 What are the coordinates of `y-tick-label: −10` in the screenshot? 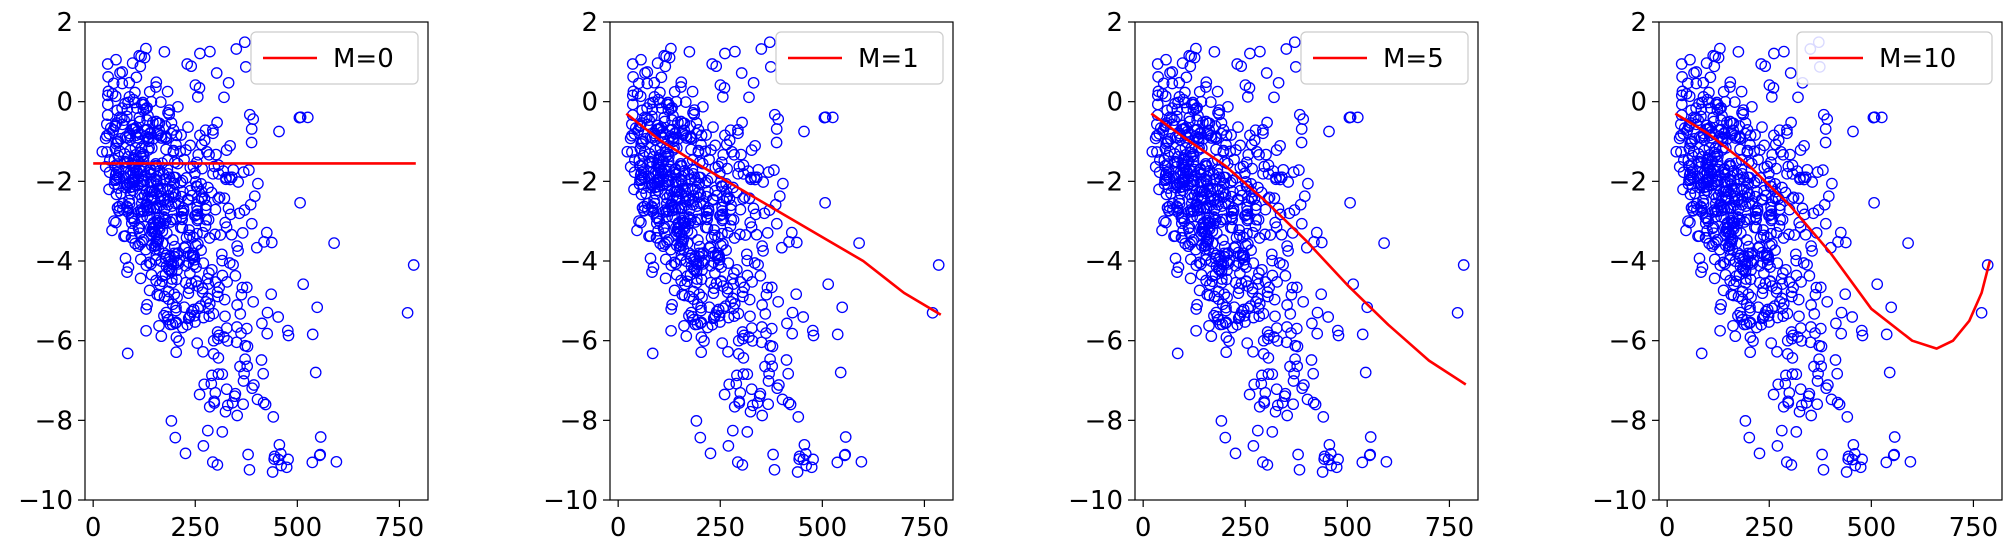 It's located at (1619, 501).